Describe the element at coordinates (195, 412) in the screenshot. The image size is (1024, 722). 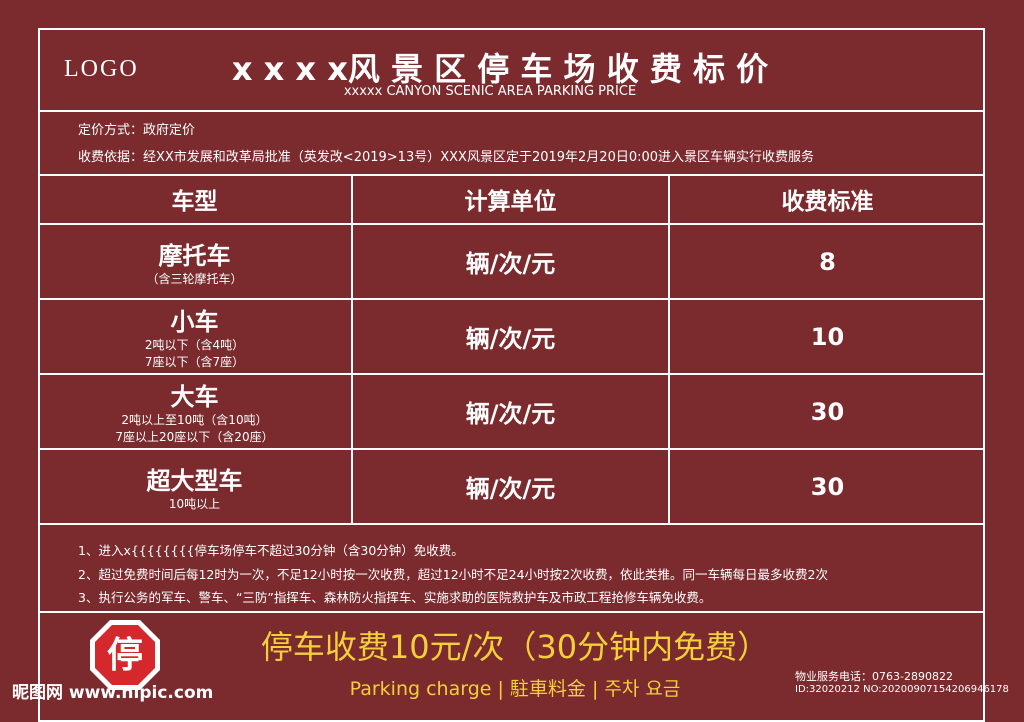
I see `vehicle-cell: 大车 2吨以上至10吨（含10吨） 7座以上20座以下（含20座）` at that location.